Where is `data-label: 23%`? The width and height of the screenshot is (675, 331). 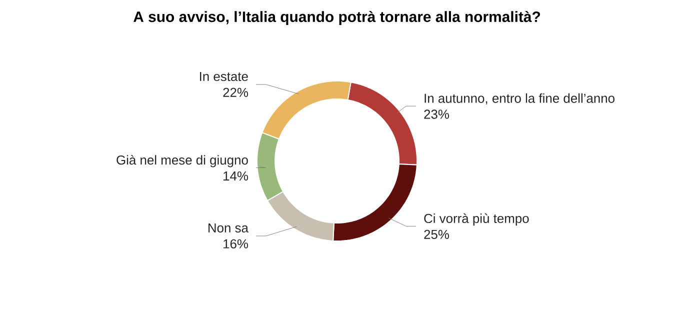
data-label: 23% is located at coordinates (436, 114).